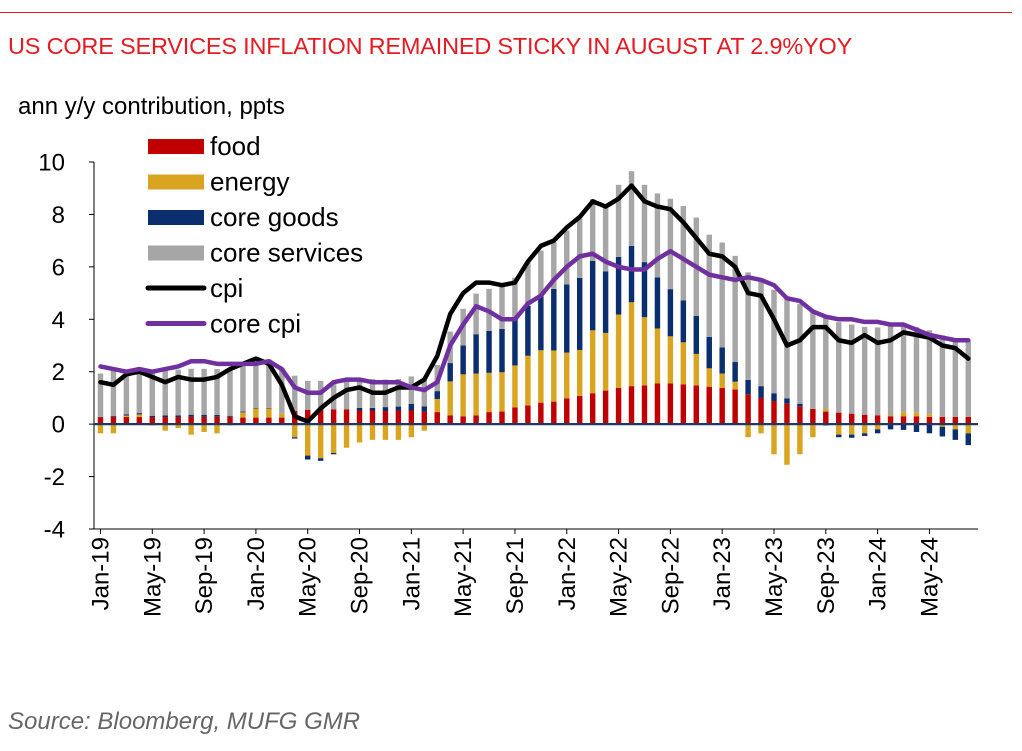 The height and width of the screenshot is (751, 1022). What do you see at coordinates (101, 573) in the screenshot?
I see `x-tick-label: Jan-19` at bounding box center [101, 573].